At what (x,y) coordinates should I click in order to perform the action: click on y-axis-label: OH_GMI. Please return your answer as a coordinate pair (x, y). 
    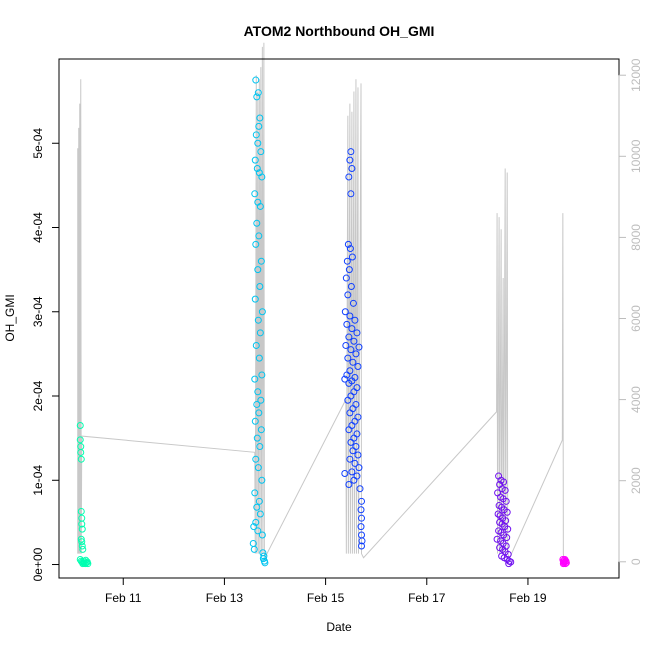
    Looking at the image, I should click on (10, 317).